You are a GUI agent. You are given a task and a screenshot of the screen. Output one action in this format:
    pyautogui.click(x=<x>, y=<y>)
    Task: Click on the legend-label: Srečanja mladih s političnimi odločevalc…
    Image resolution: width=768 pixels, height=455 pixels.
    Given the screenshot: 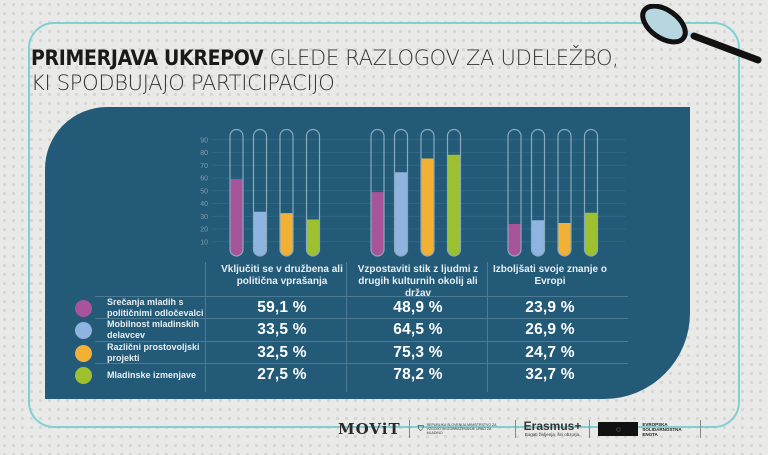 What is the action you would take?
    pyautogui.click(x=155, y=307)
    